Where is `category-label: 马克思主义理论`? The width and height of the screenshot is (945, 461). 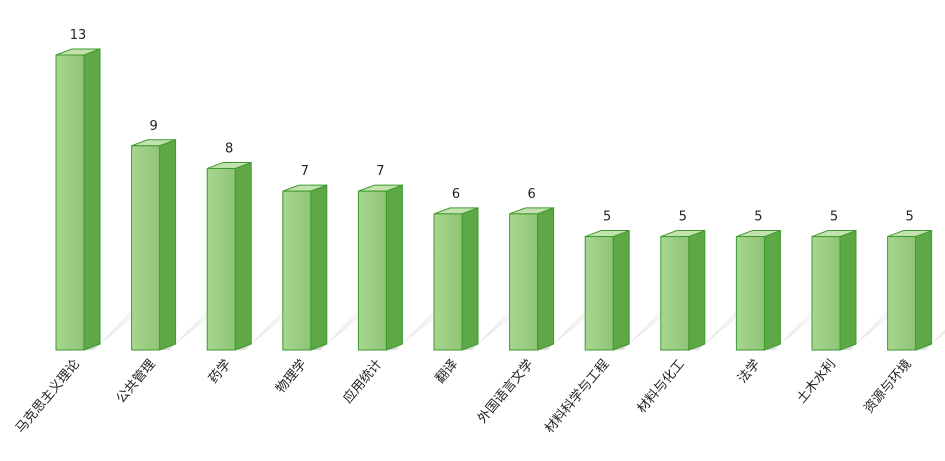
category-label: 马克思主义理论 is located at coordinates (48, 396).